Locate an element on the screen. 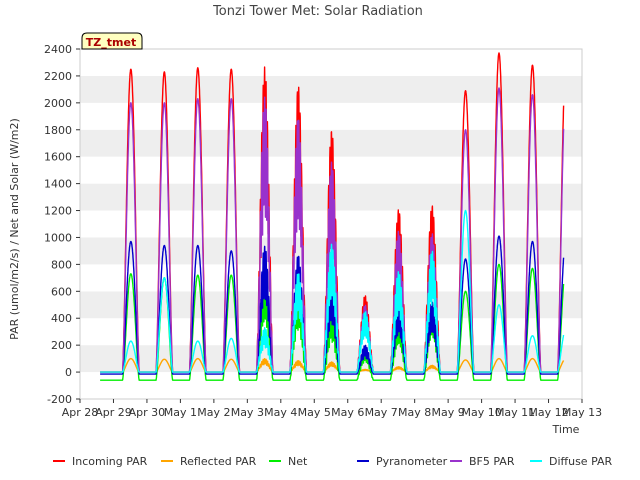 This screenshot has height=480, width=640. x-tick-label: May 13 is located at coordinates (582, 412).